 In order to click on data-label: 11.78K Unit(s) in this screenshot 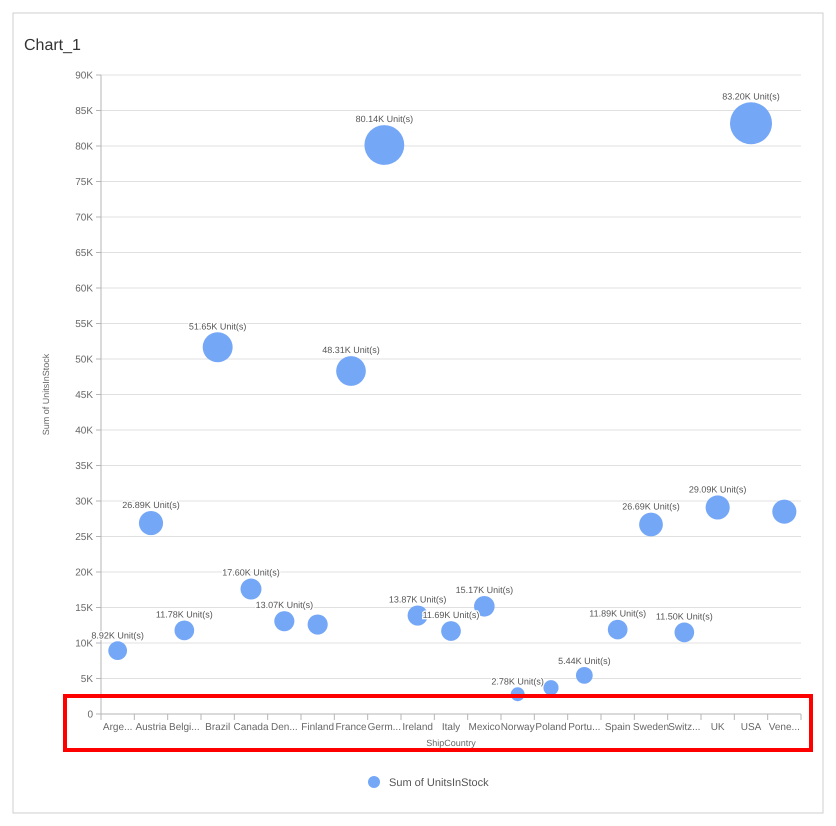, I will do `click(184, 615)`.